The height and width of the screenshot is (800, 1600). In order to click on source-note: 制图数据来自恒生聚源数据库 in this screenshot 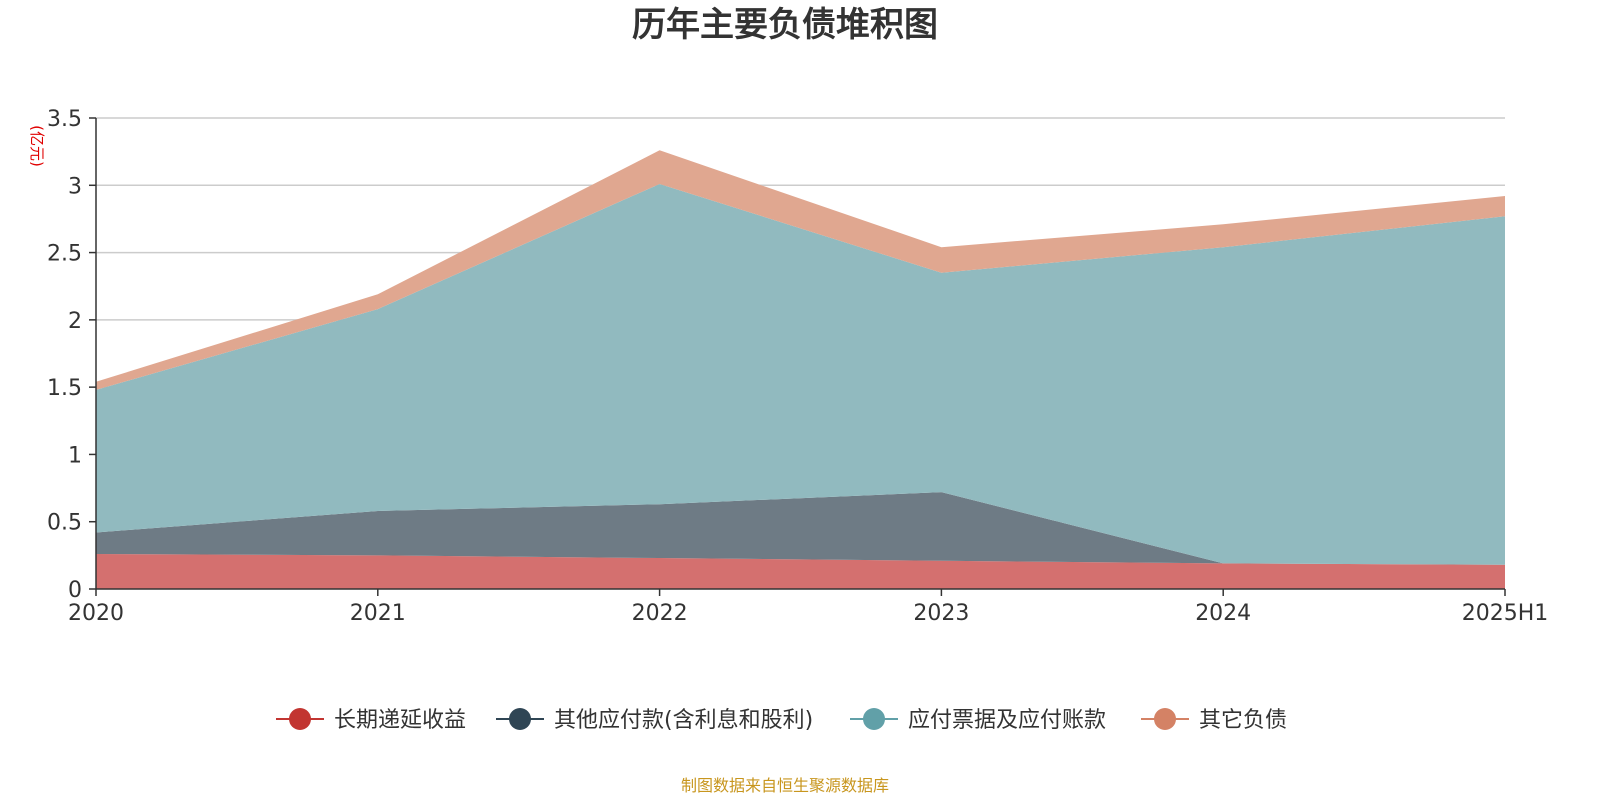, I will do `click(785, 785)`.